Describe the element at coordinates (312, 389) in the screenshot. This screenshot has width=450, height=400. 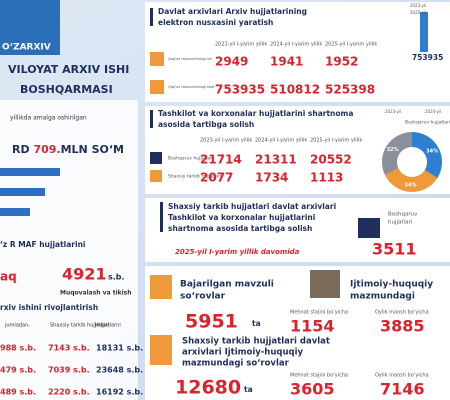
I see `value: 3605` at that location.